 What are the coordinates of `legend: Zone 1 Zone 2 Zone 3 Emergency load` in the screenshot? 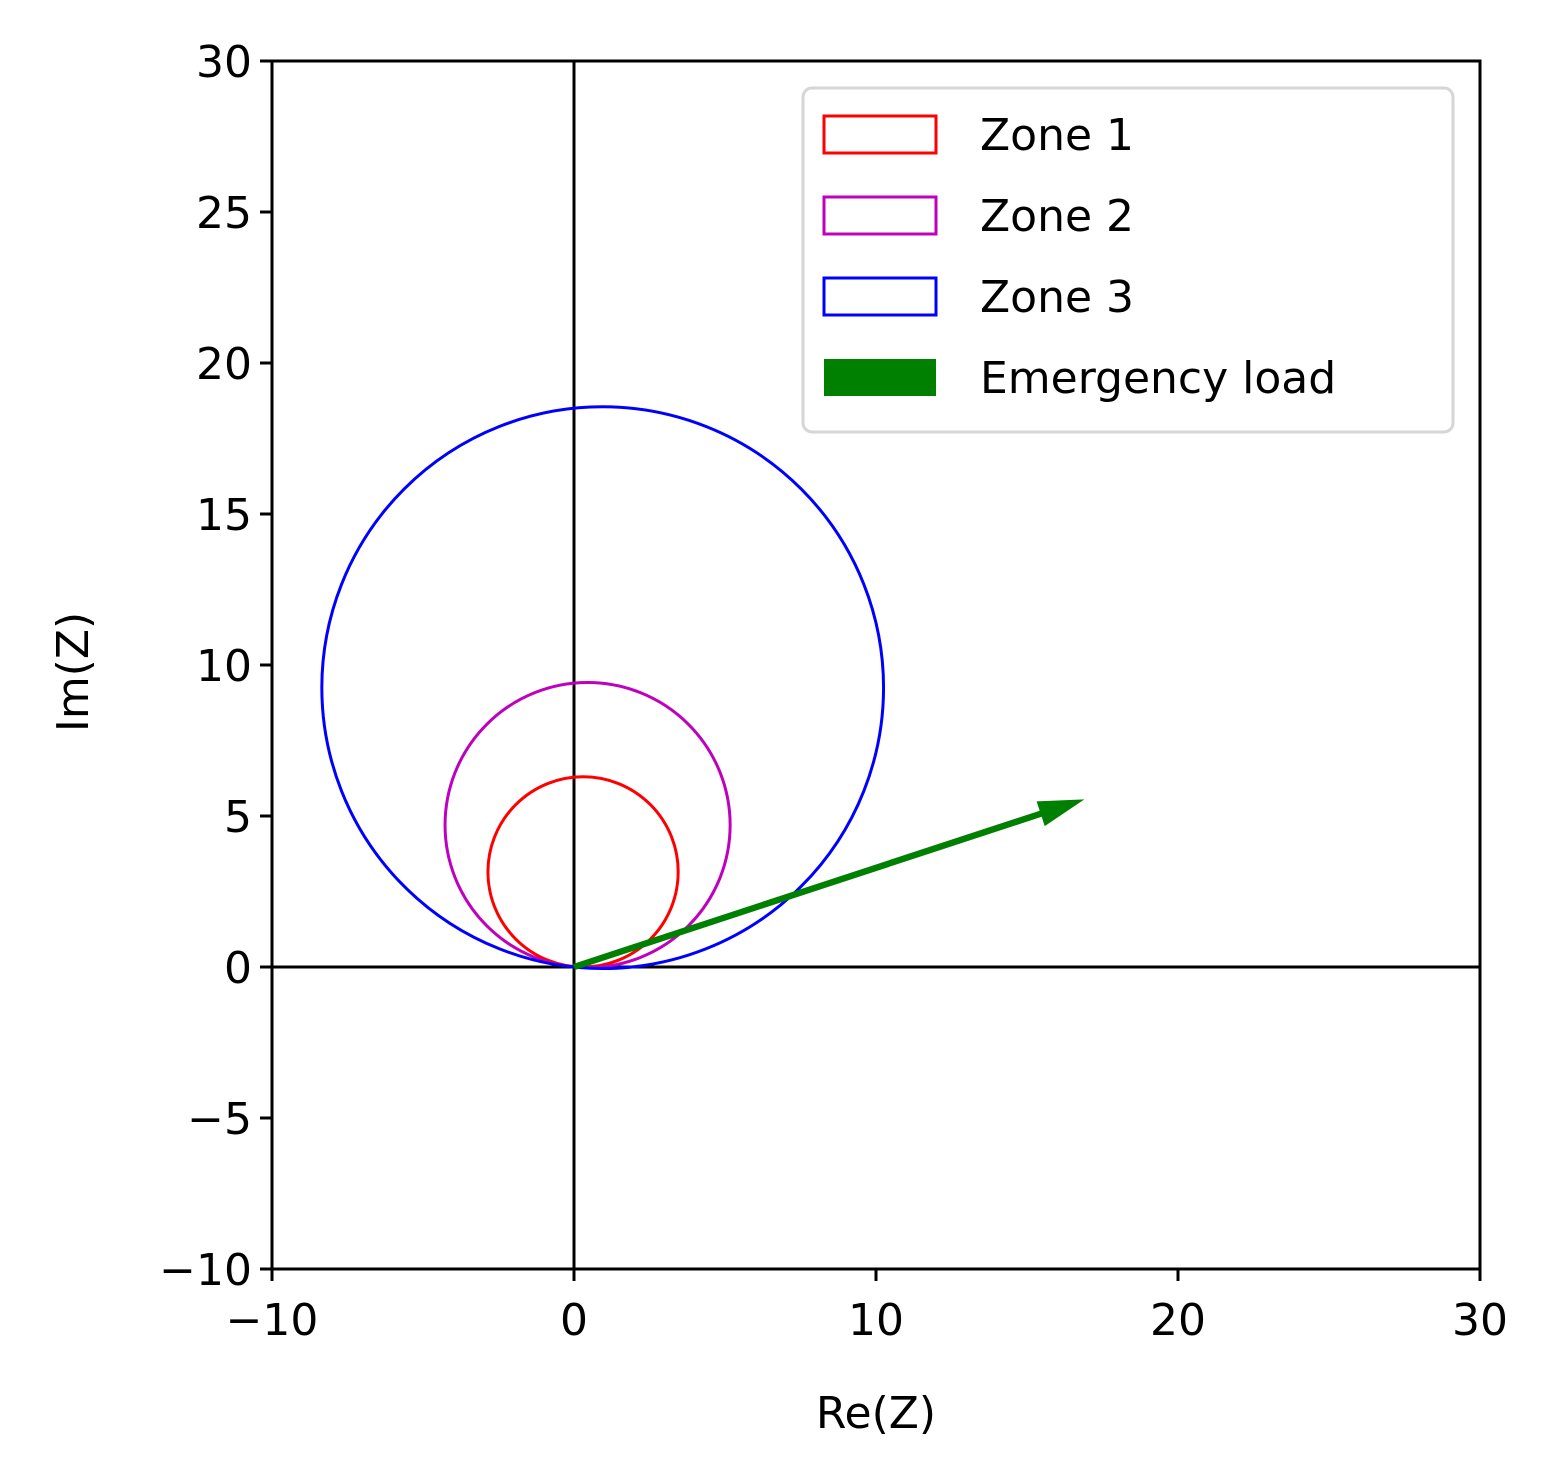 It's located at (1128, 260).